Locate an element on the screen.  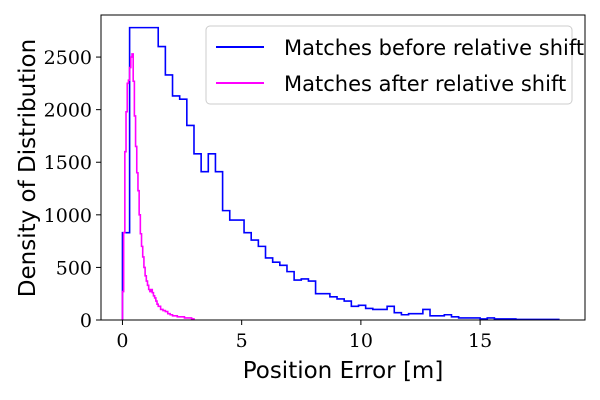
x-tick-label-15: 15 is located at coordinates (480, 341).